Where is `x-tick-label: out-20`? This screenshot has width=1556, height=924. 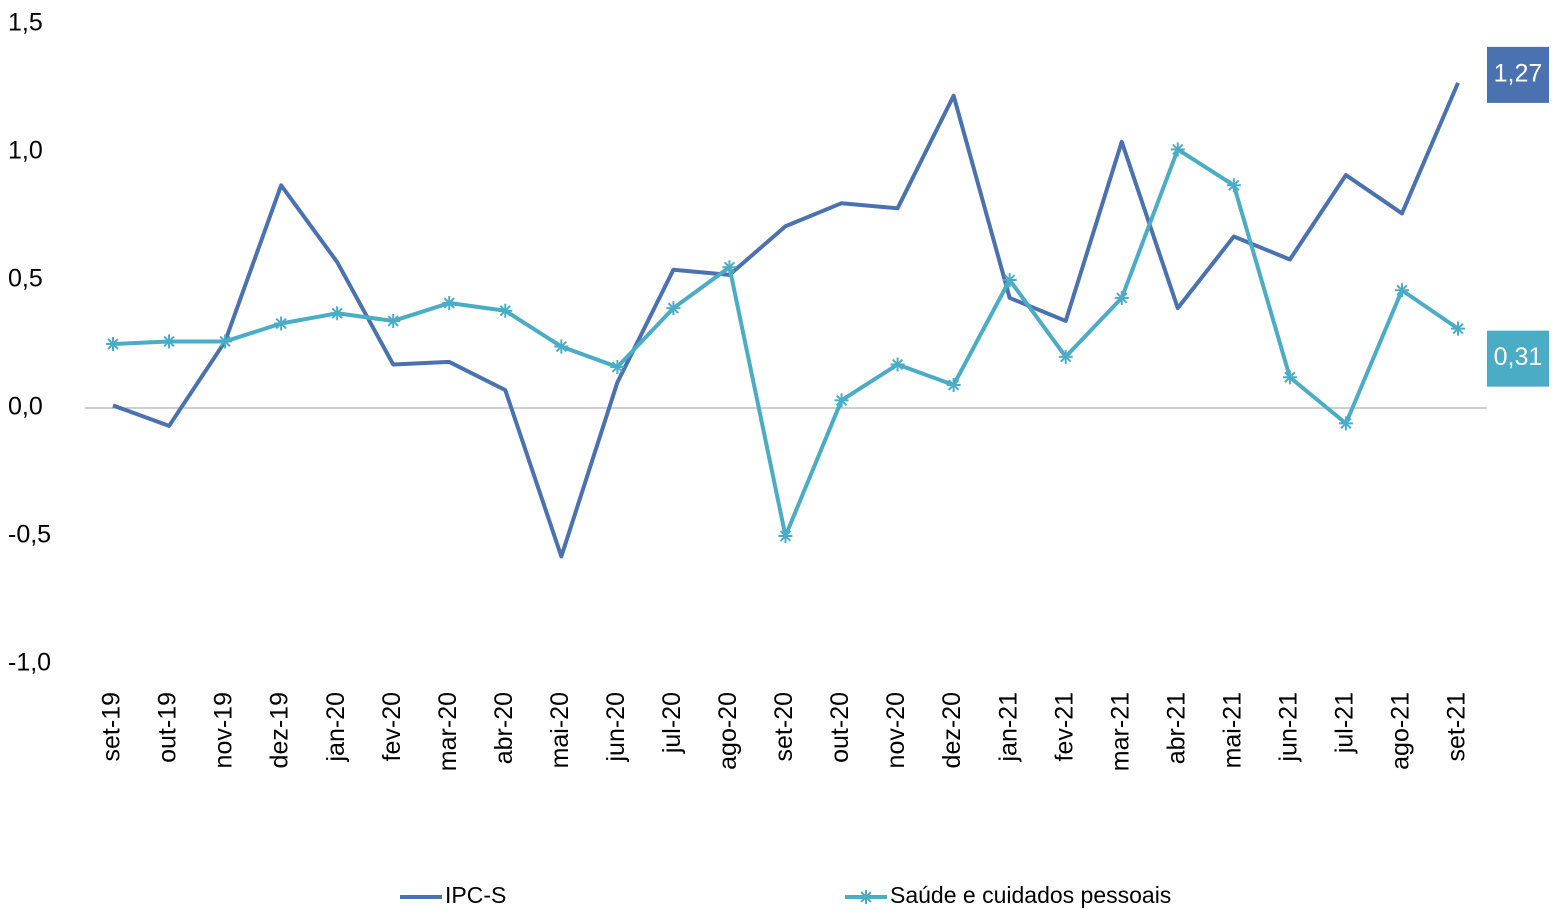
x-tick-label: out-20 is located at coordinates (840, 727).